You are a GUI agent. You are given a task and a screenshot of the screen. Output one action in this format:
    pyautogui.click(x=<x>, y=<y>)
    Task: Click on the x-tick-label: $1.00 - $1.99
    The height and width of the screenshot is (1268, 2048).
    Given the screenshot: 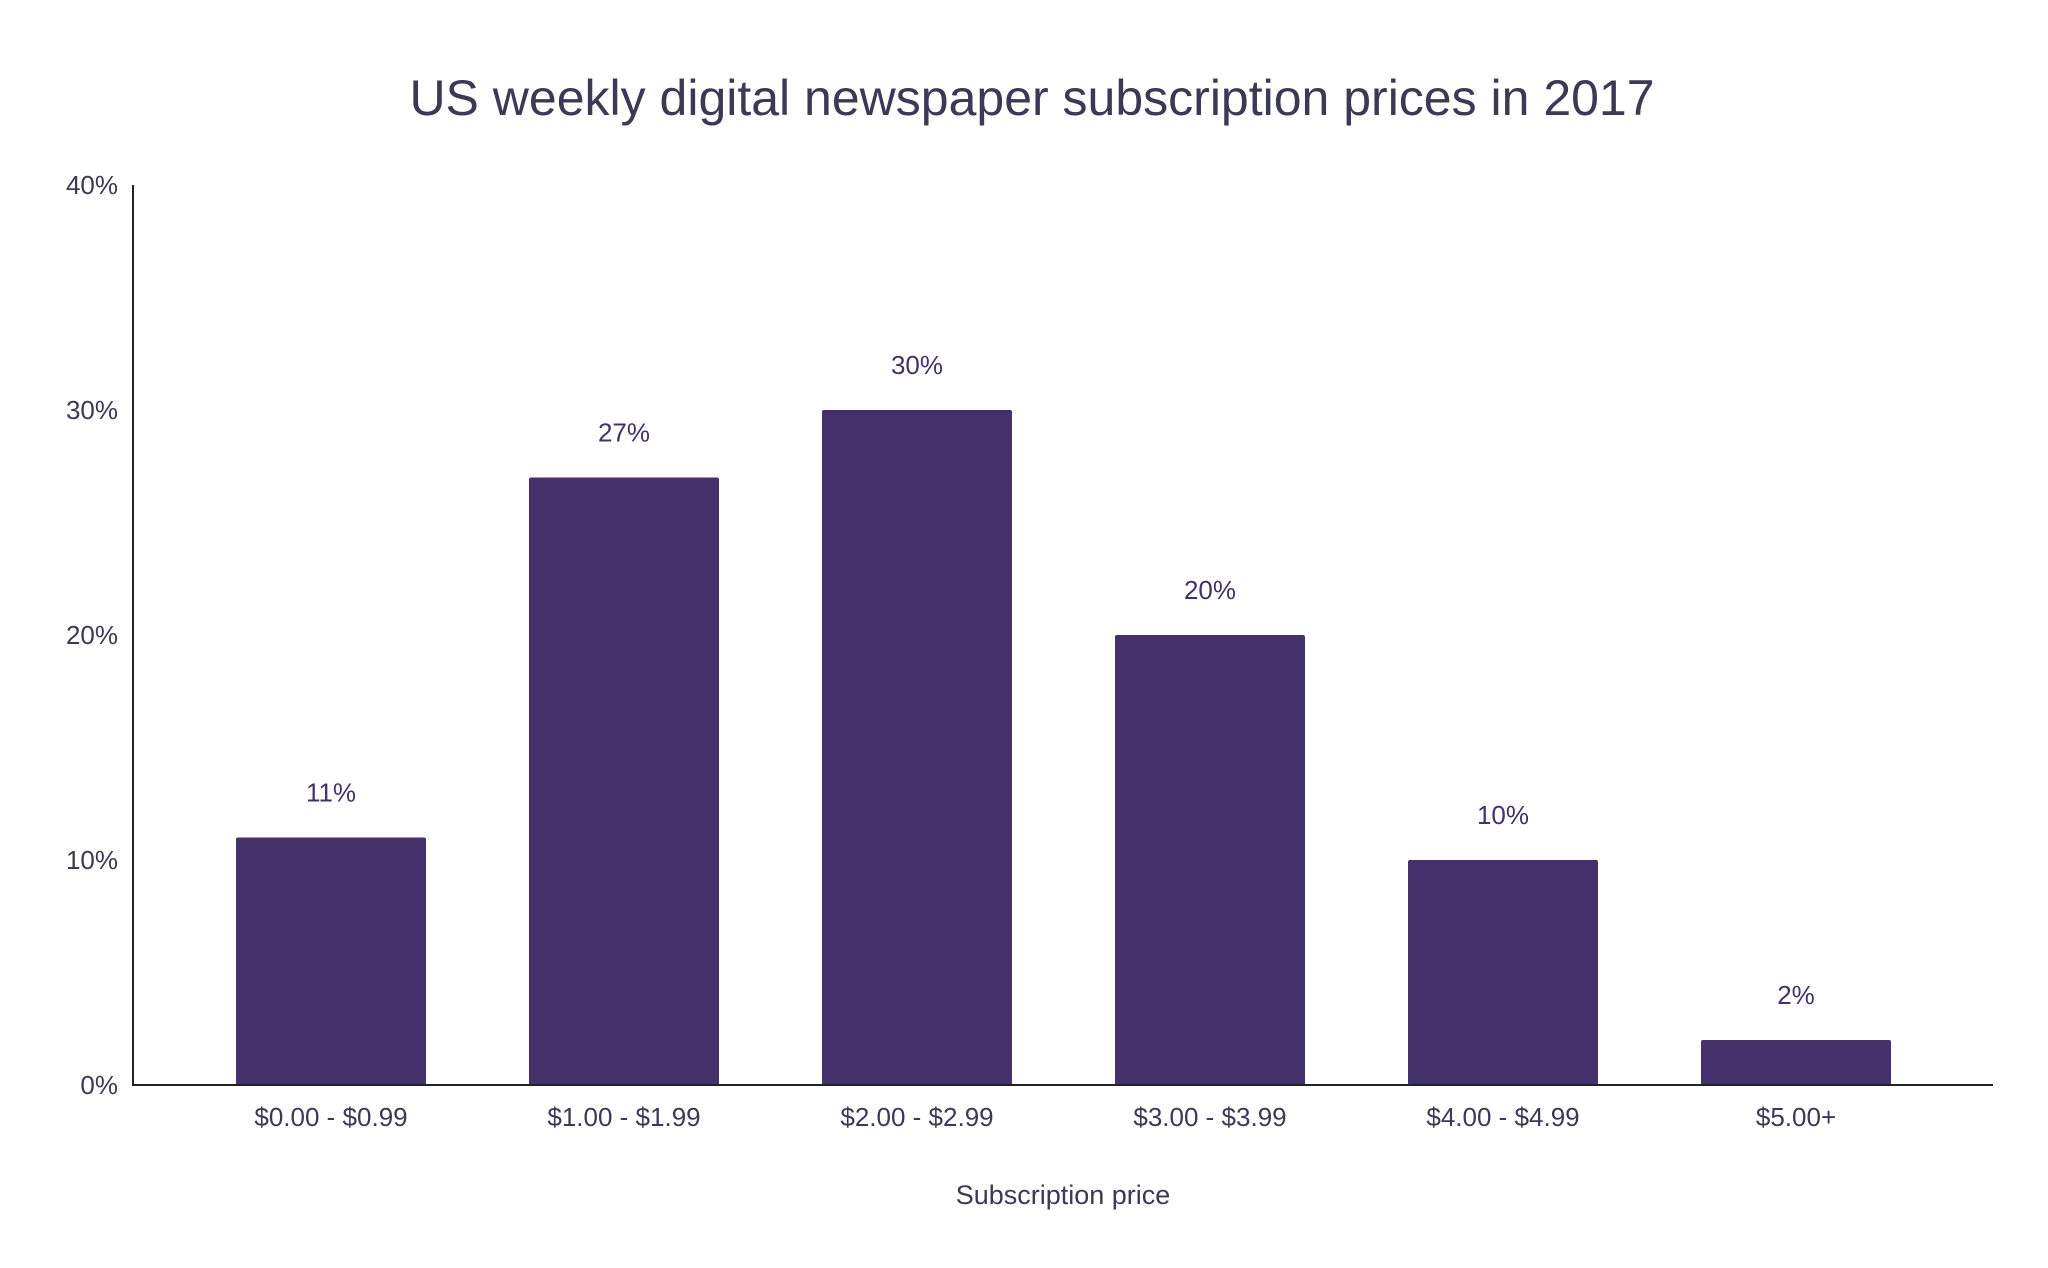 What is the action you would take?
    pyautogui.click(x=623, y=1117)
    